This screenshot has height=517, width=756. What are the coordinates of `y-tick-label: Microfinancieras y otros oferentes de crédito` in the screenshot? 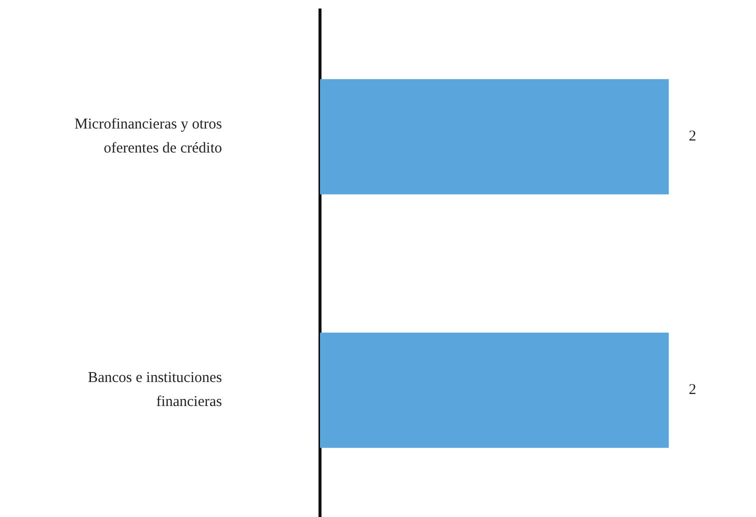 It's located at (148, 136).